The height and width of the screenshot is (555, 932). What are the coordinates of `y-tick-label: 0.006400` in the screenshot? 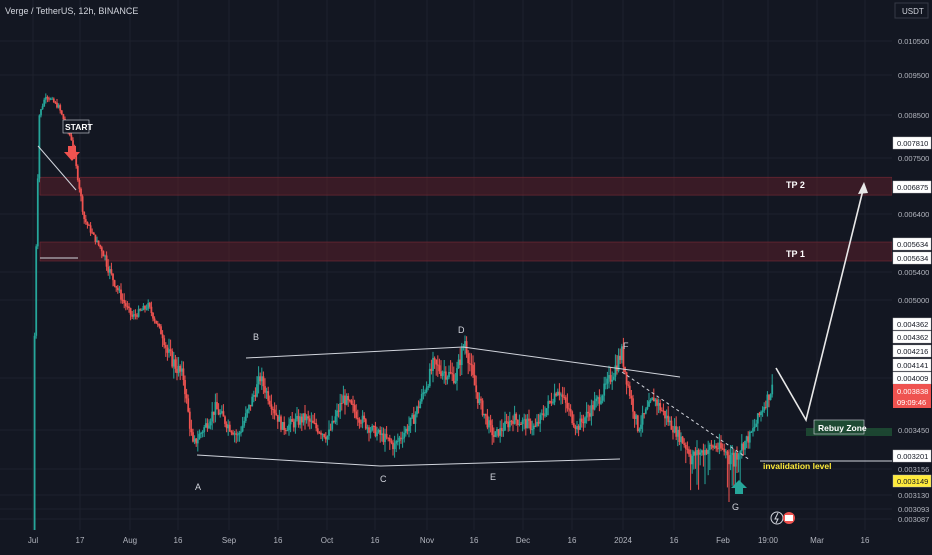 It's located at (913, 214).